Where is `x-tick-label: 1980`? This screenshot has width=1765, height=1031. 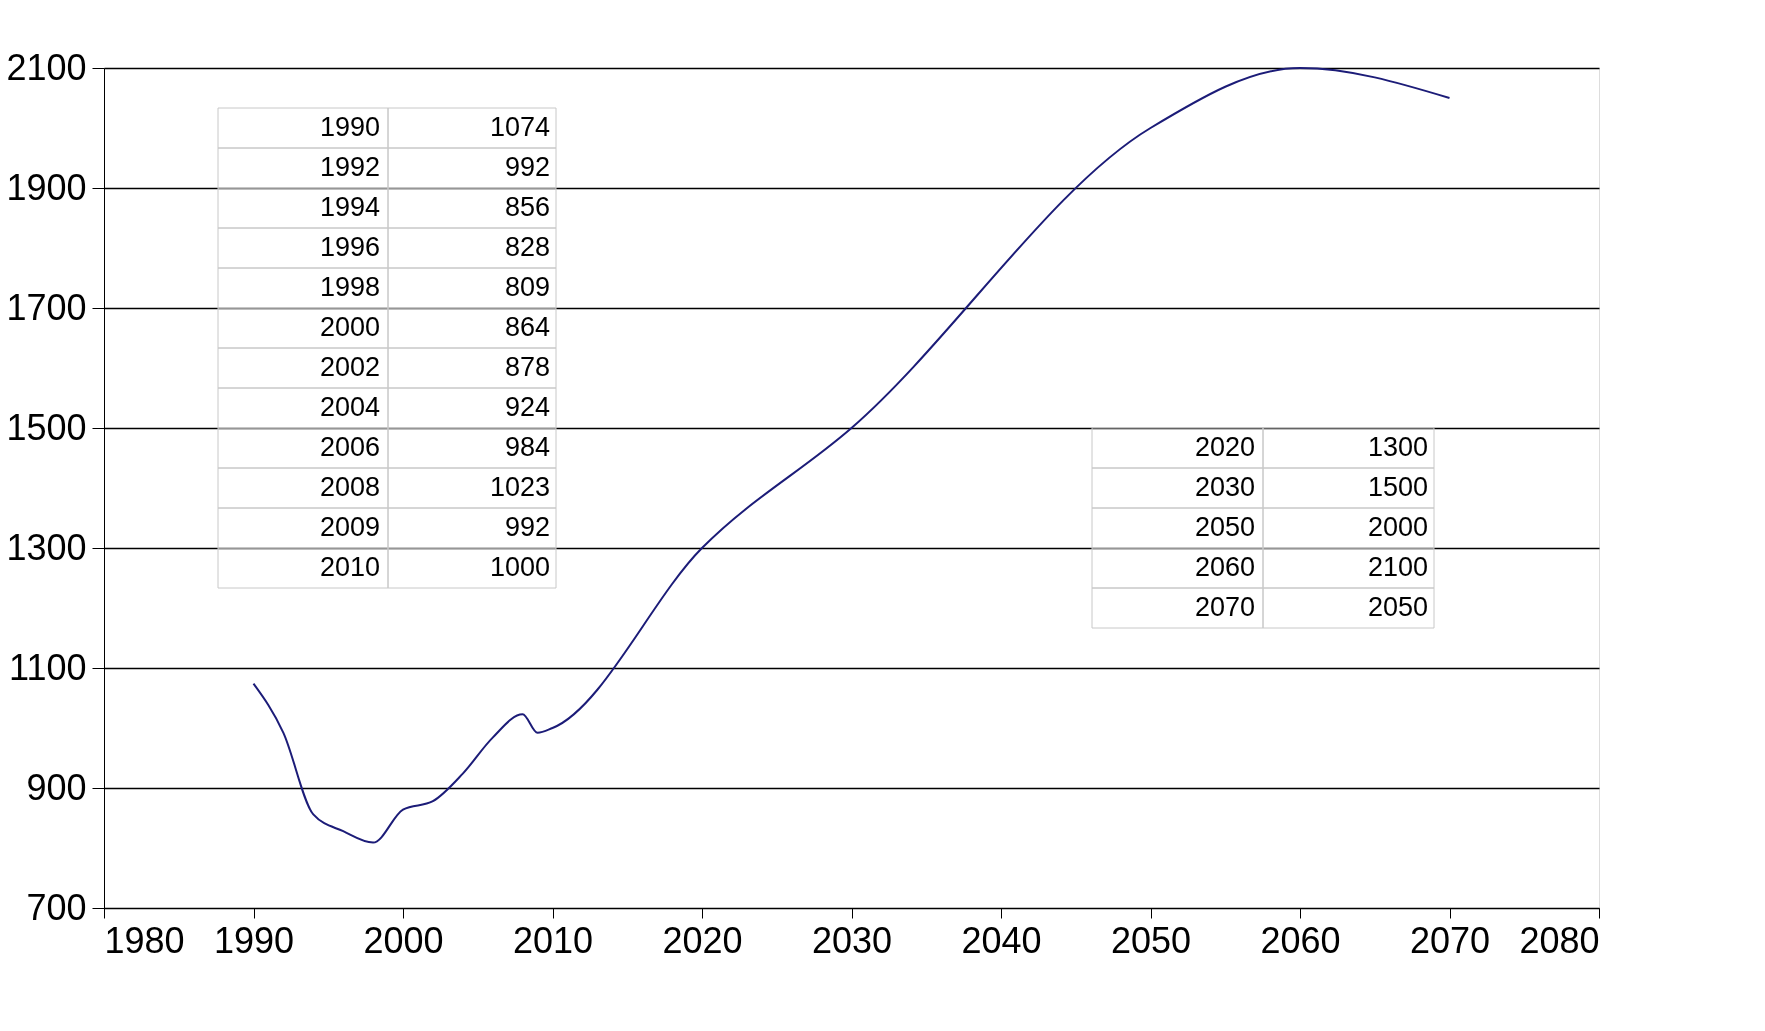
x-tick-label: 1980 is located at coordinates (144, 940).